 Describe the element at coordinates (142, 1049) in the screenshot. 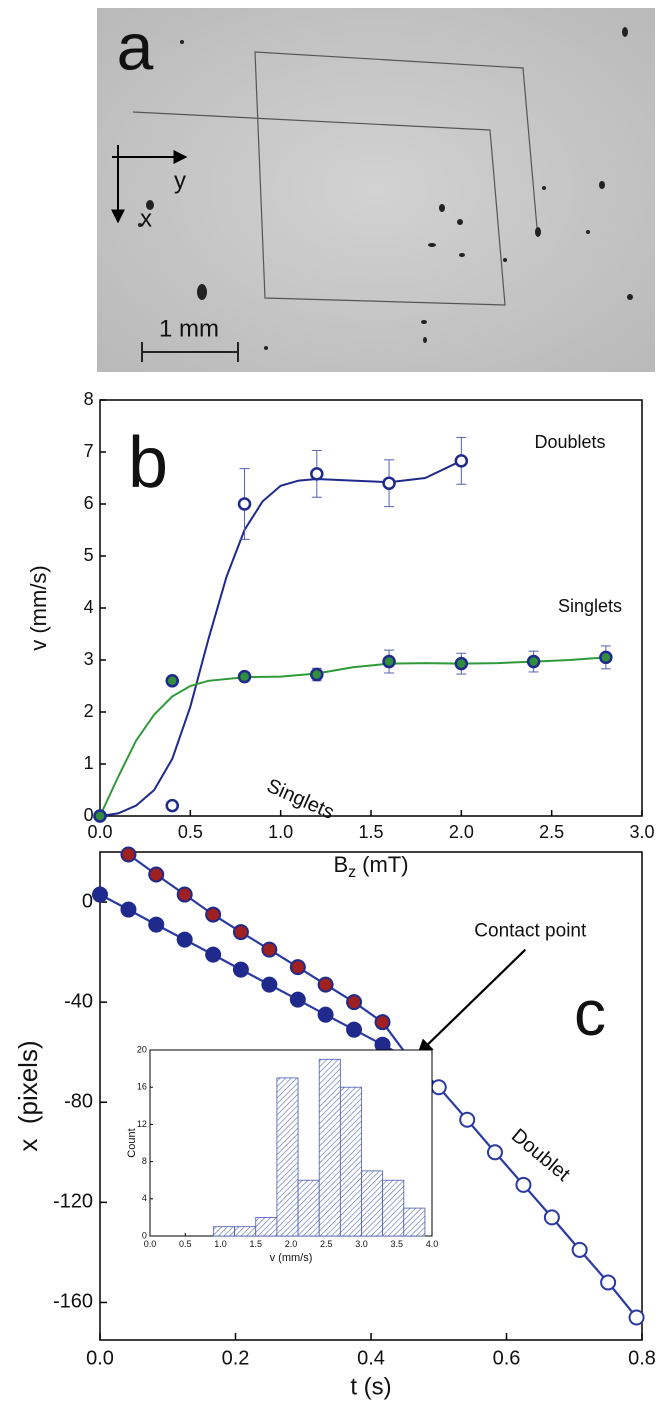

I see `y-tick-label: 20` at that location.